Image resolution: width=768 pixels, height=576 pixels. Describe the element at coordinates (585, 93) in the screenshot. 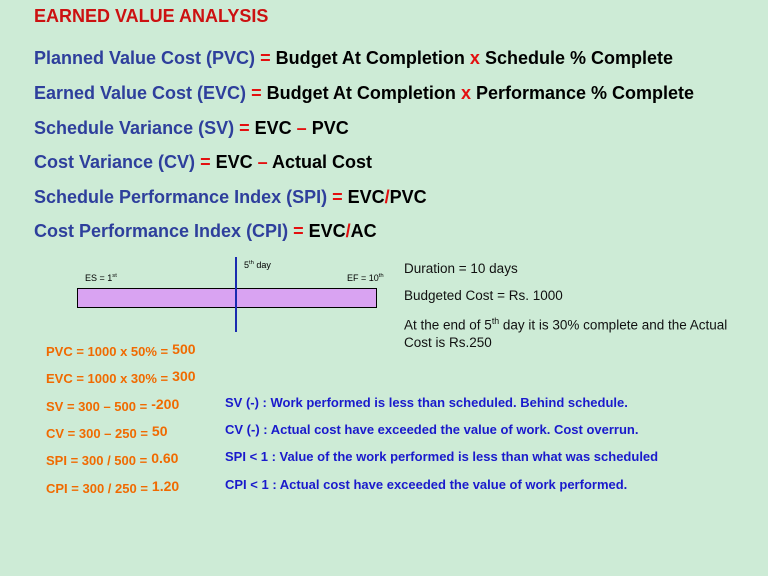

I see `formula-operand: Performance % Complete` at that location.